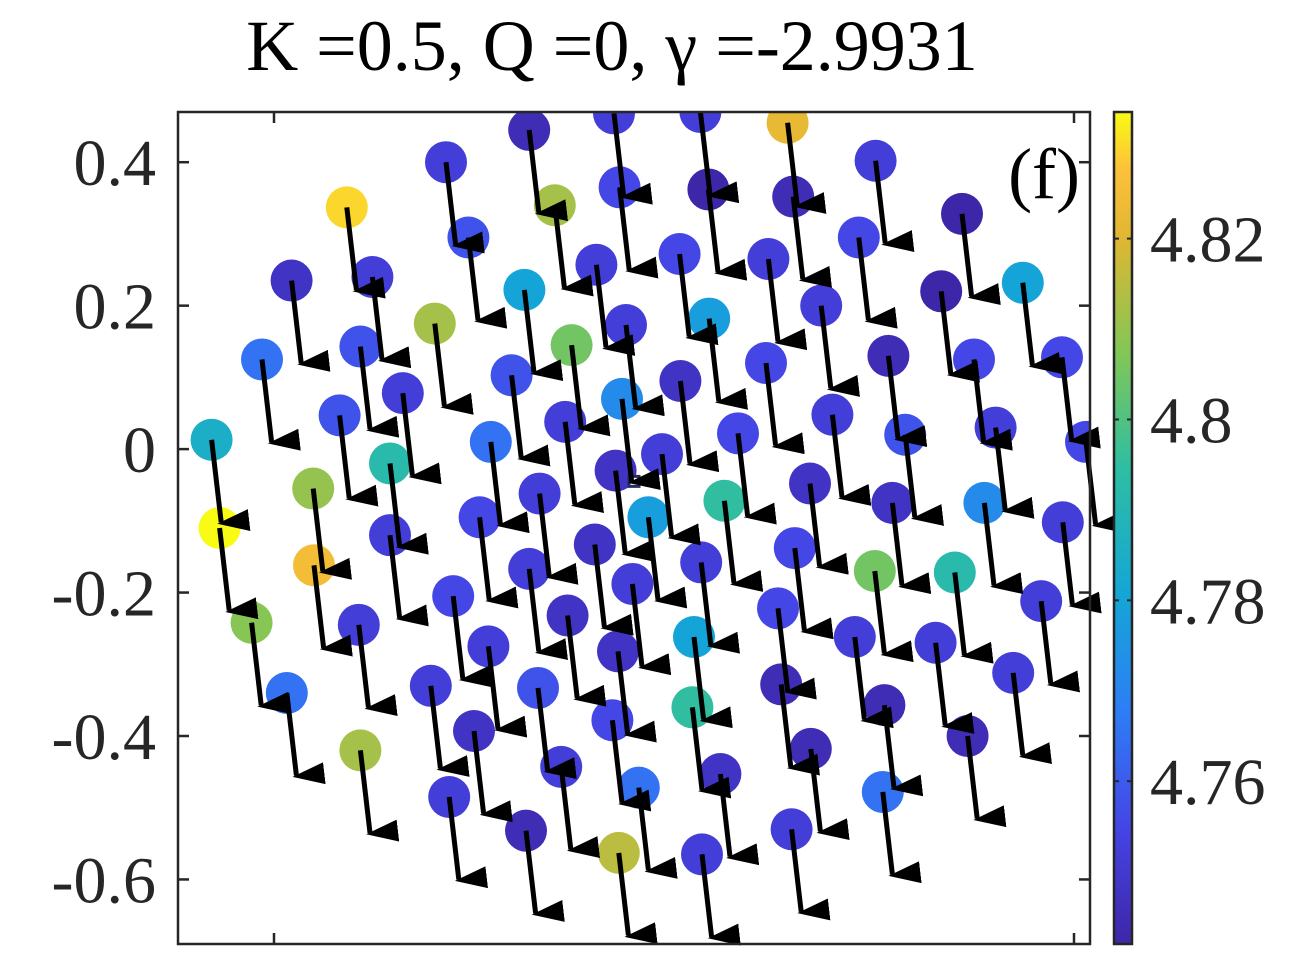 This screenshot has height=955, width=1304. What do you see at coordinates (1208, 601) in the screenshot?
I see `colorbar-tick-label: 4.78` at bounding box center [1208, 601].